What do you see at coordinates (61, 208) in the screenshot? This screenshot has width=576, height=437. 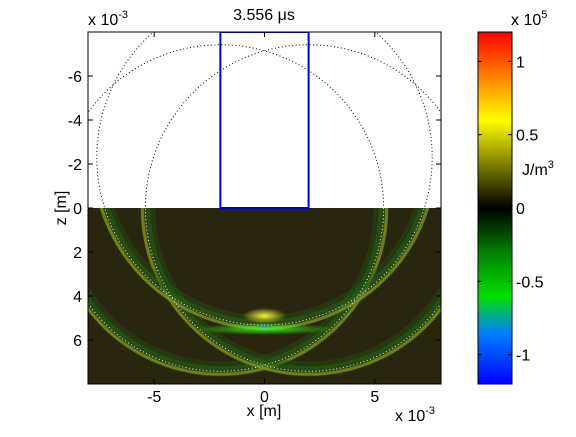 I see `y-axis-label: z [m]` at bounding box center [61, 208].